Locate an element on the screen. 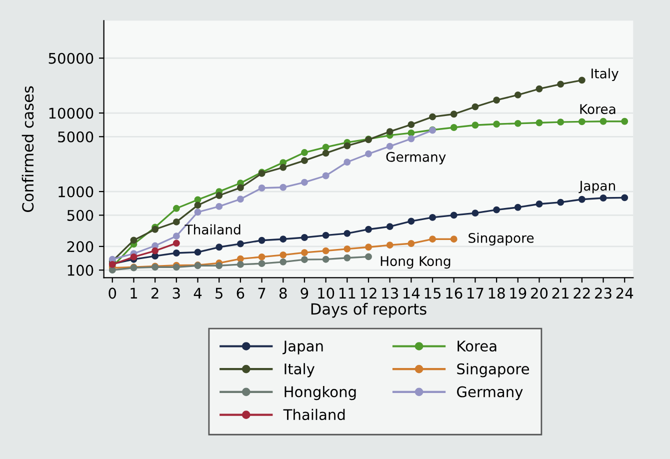 This screenshot has width=670, height=459. x-tick-label: 24 is located at coordinates (625, 293).